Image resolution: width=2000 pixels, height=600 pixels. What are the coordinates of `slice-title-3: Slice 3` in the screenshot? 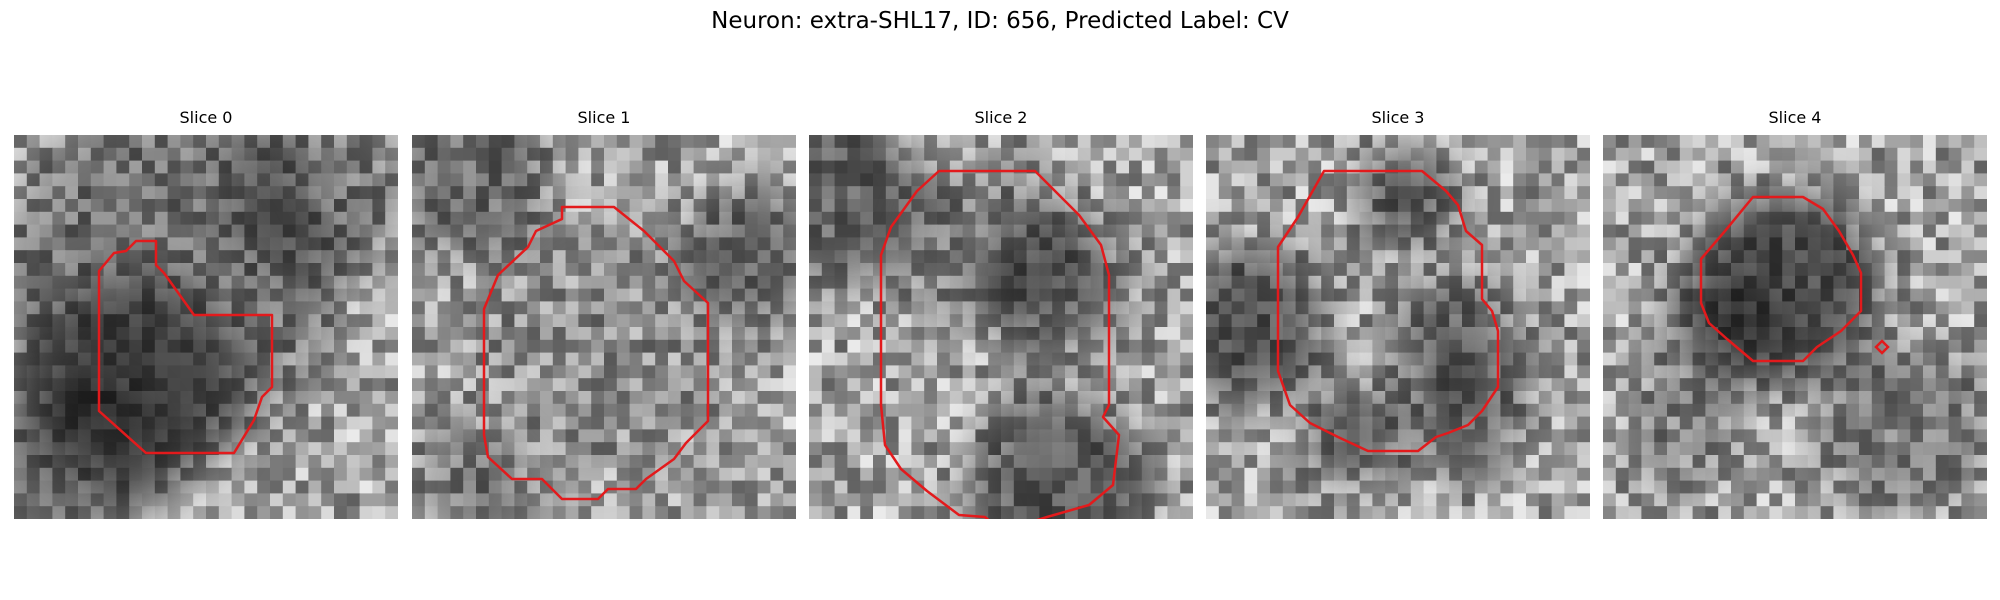 It's located at (1398, 117).